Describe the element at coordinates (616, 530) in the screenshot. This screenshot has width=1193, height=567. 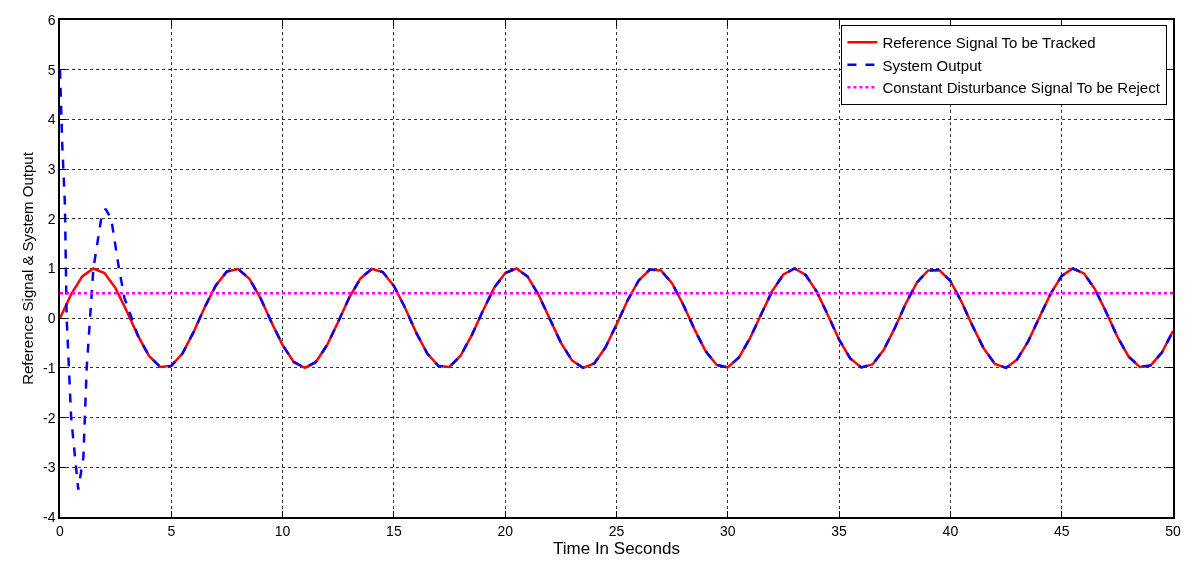
I see `x-tick-label: 25` at that location.